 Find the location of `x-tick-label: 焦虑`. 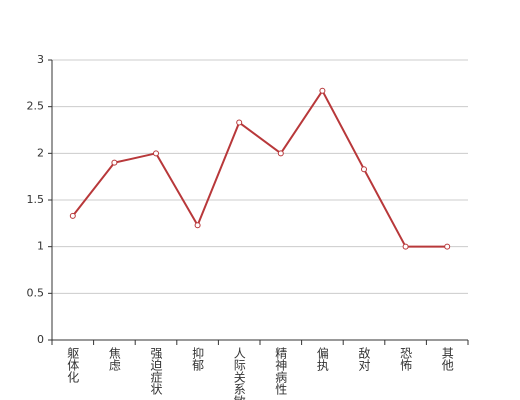

x-tick-label: 焦虑 is located at coordinates (114, 359).